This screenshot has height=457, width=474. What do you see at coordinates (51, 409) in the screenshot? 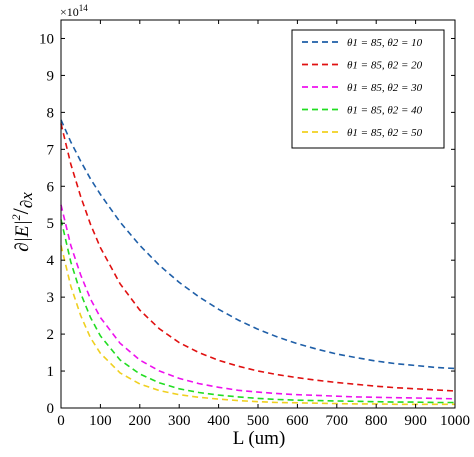
I see `y-tick-label: 0` at bounding box center [51, 409].